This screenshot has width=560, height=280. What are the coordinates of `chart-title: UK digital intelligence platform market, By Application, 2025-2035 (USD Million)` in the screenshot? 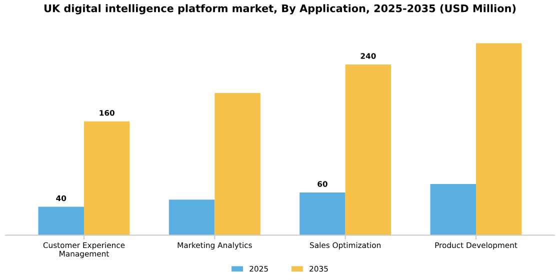 It's located at (280, 9).